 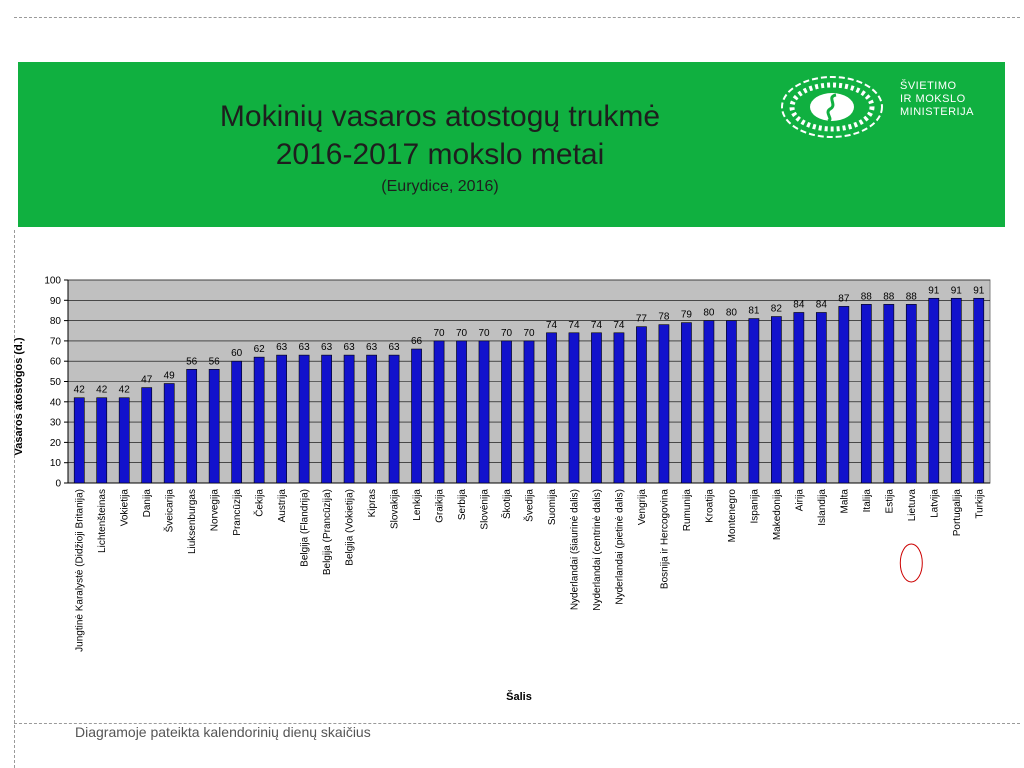 I want to click on data-label: 87, so click(x=844, y=298).